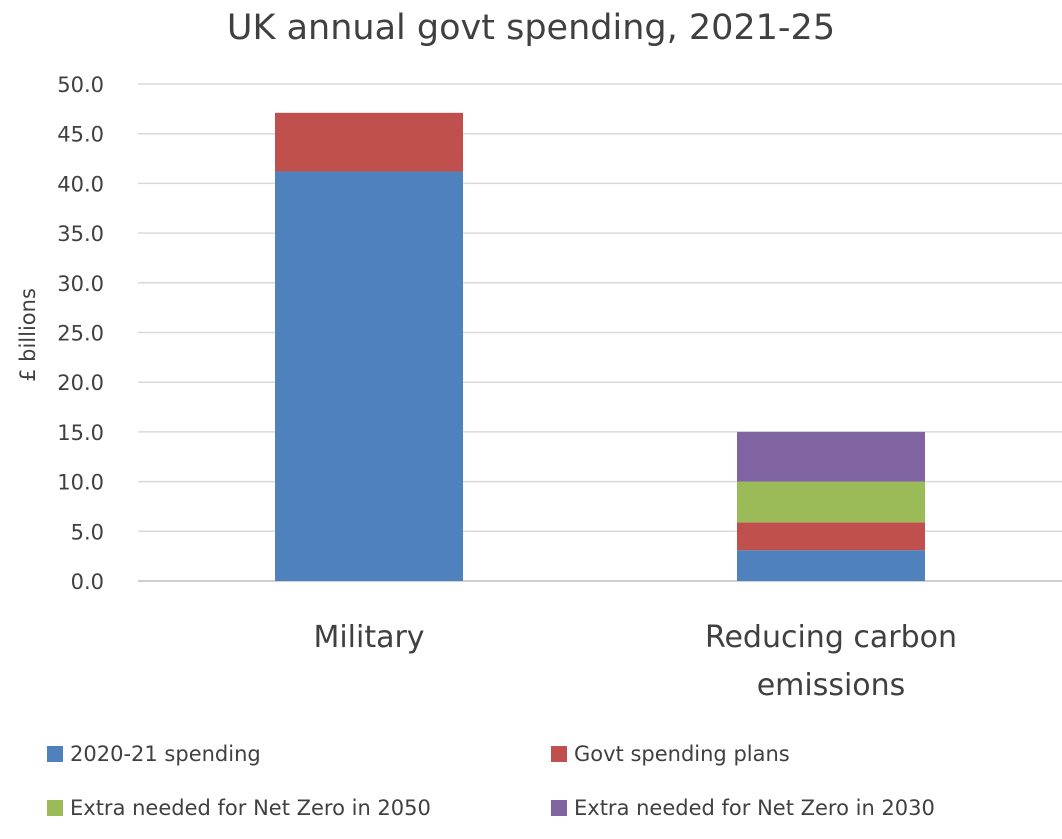 Image resolution: width=1062 pixels, height=839 pixels. I want to click on x-tick-label: Military, so click(369, 637).